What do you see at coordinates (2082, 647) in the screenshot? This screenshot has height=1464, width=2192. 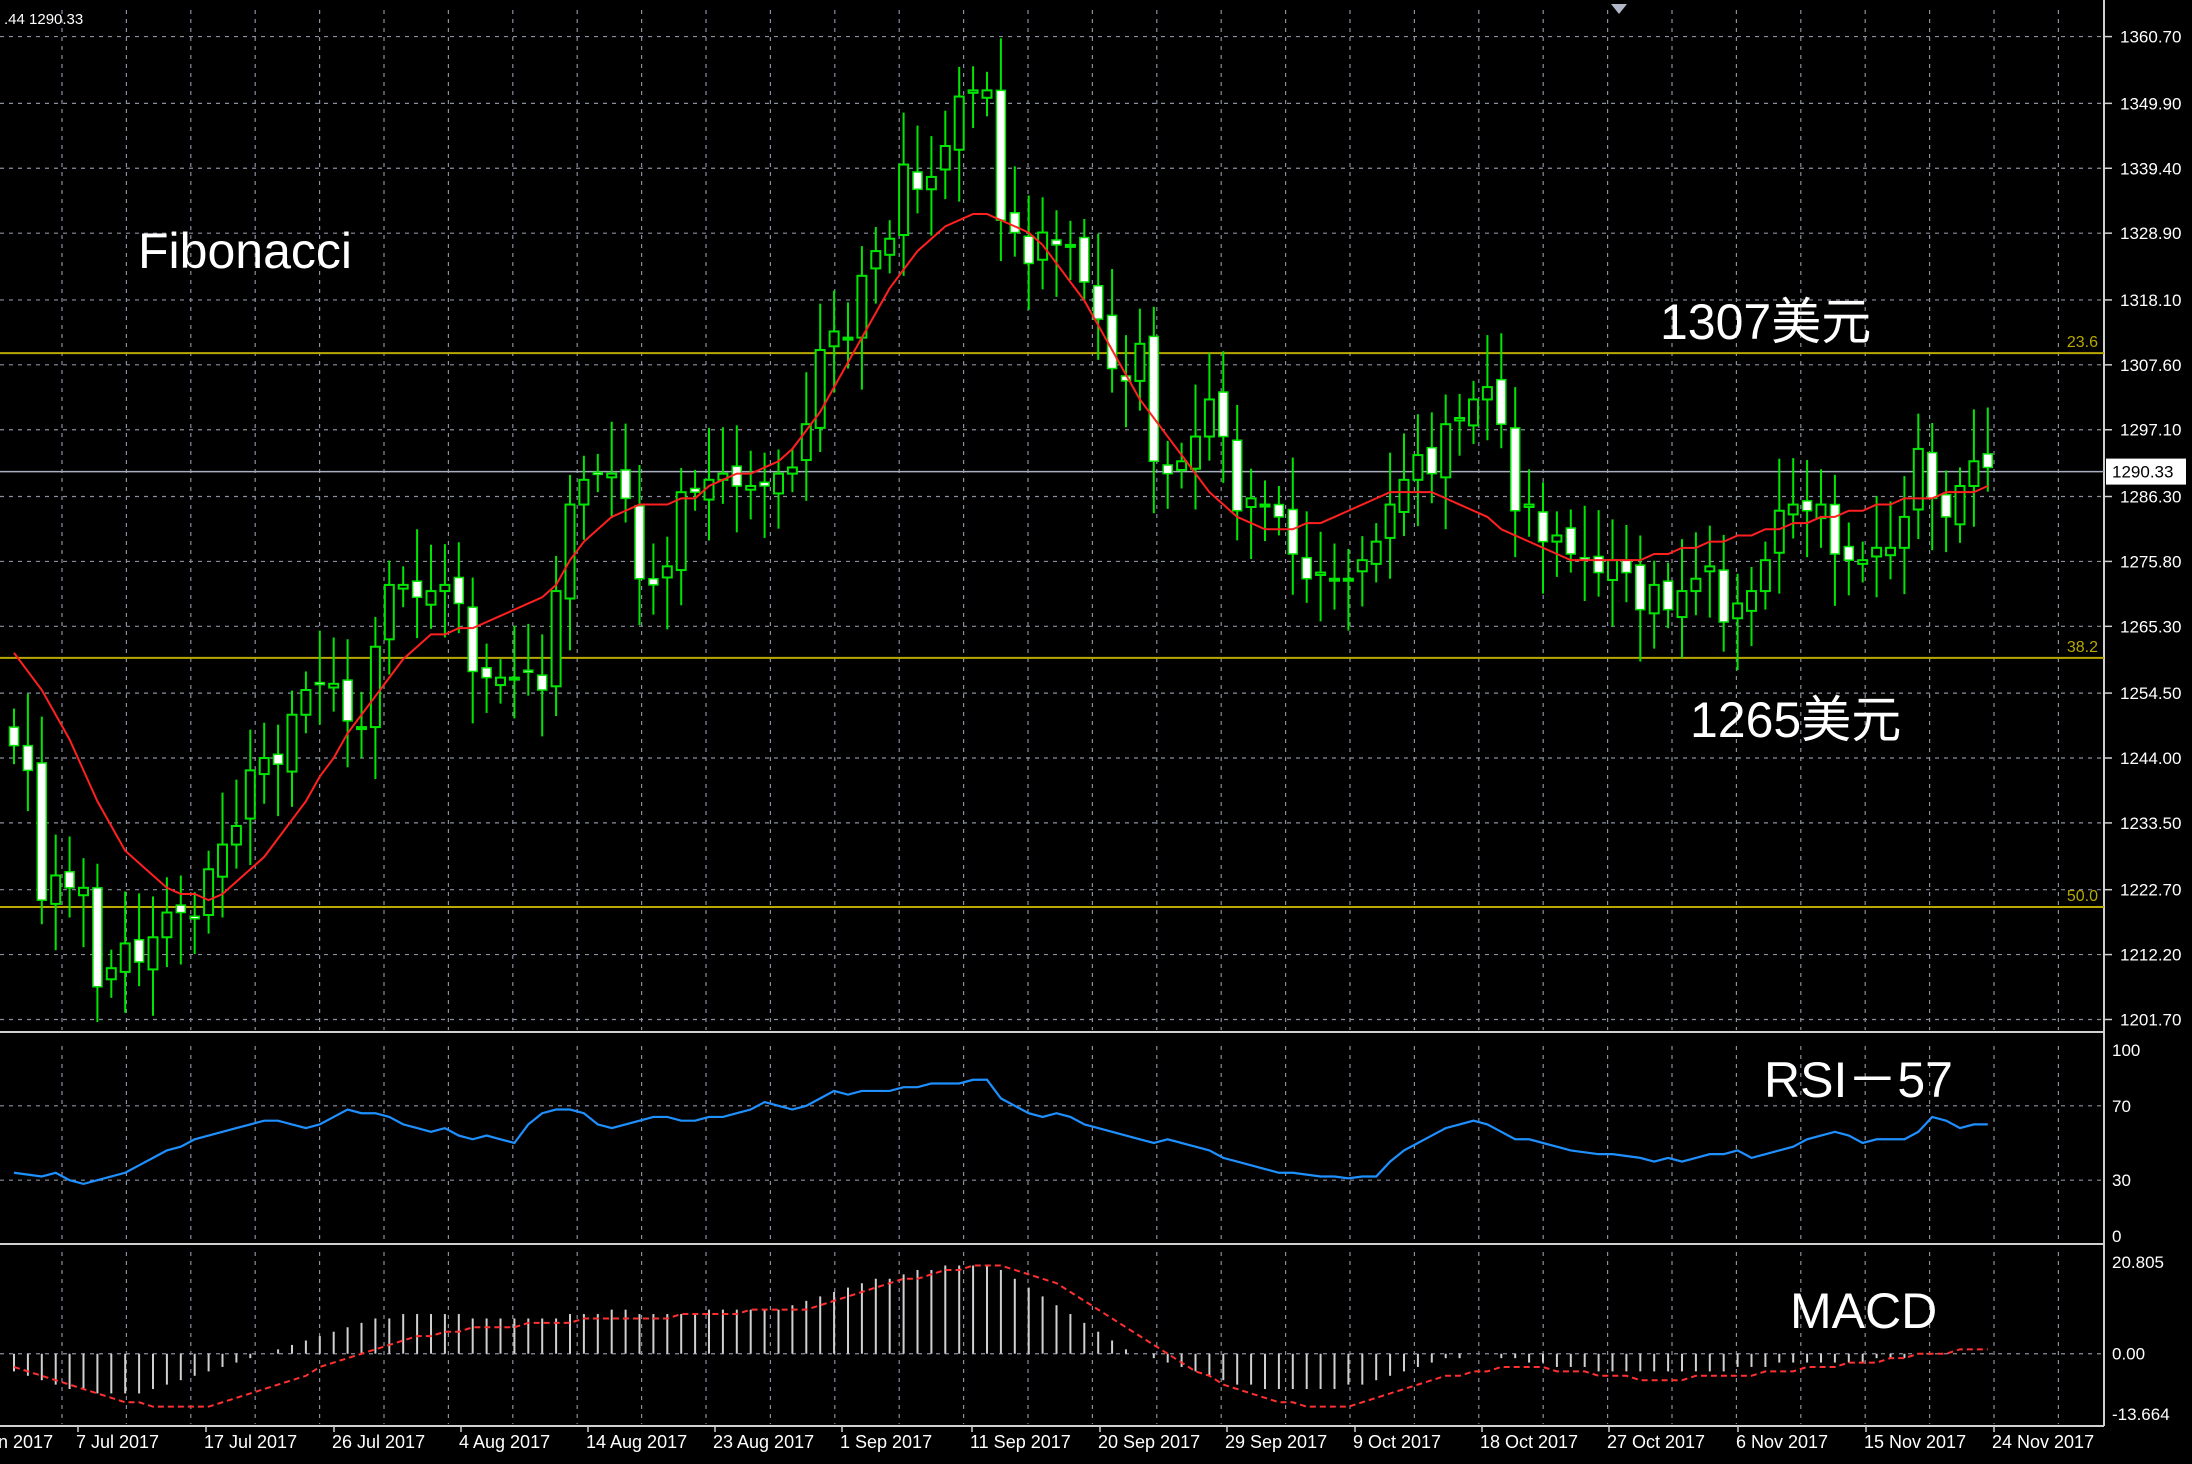 I see `fib-level-label: 38.2` at bounding box center [2082, 647].